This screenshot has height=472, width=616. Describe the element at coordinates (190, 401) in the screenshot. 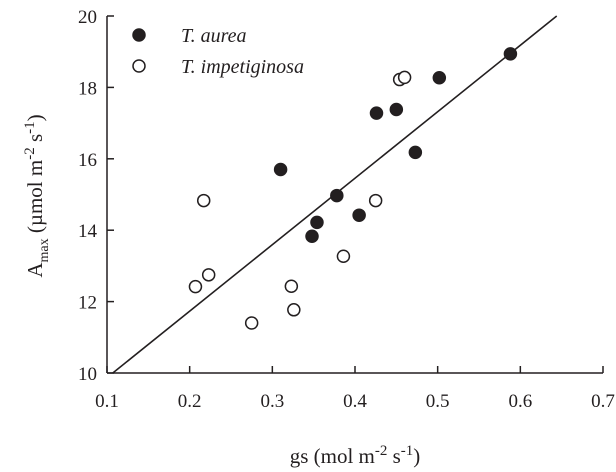

I see `x-tick-label: 0.2` at that location.